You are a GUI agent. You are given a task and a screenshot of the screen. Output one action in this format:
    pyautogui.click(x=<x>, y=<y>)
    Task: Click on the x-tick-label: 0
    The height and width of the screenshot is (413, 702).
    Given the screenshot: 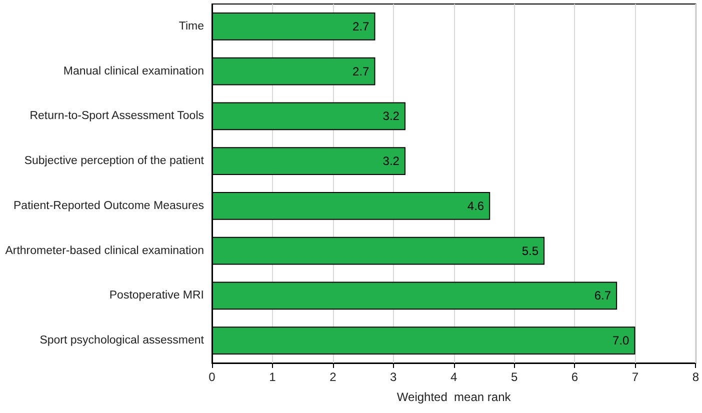 What is the action you would take?
    pyautogui.click(x=212, y=377)
    